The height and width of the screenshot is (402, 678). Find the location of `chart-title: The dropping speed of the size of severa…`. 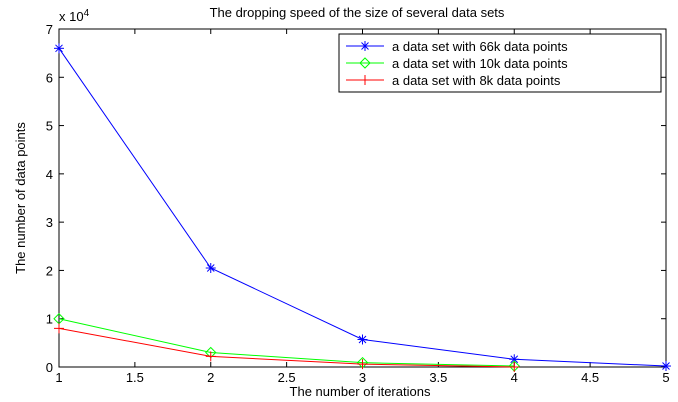

chart-title: The dropping speed of the size of severa… is located at coordinates (357, 12).